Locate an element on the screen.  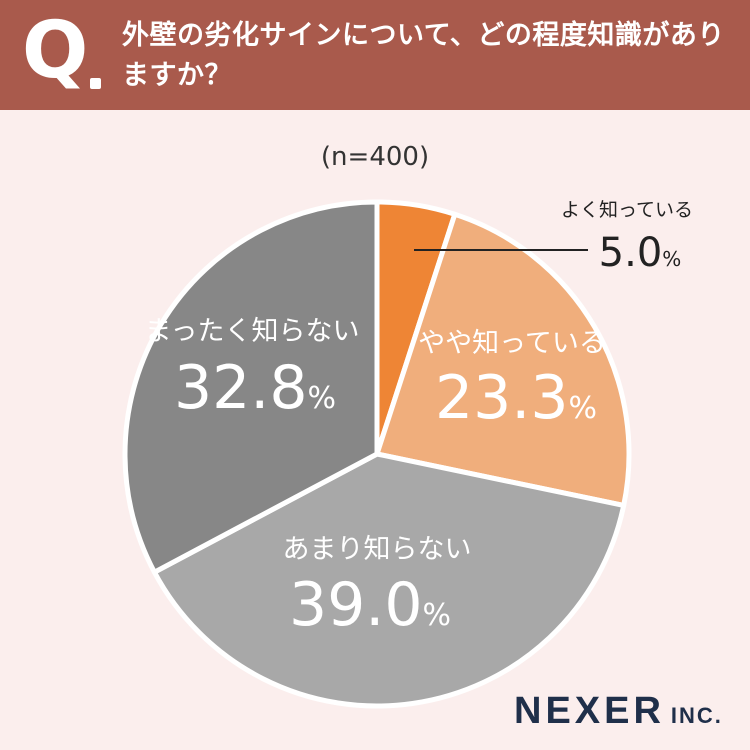
pie-slice-somewhat-known is located at coordinates (503, 359).